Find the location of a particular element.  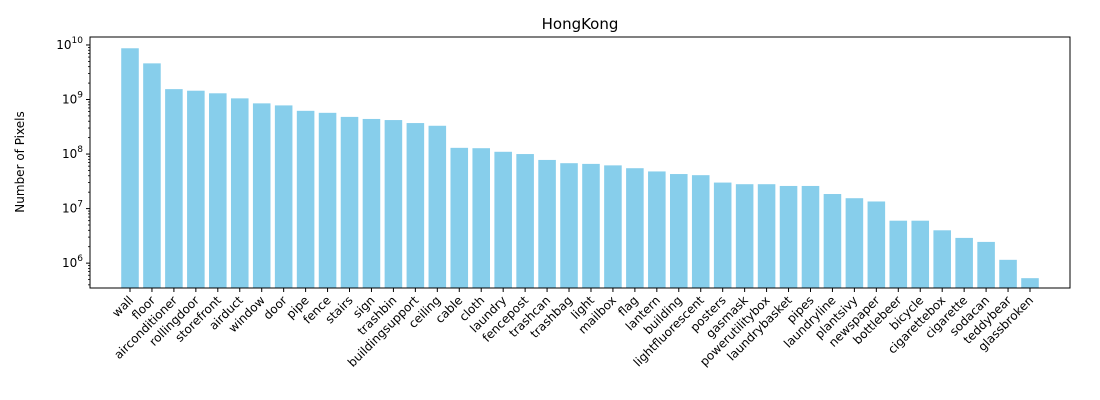

bar-gasmask is located at coordinates (744, 236).